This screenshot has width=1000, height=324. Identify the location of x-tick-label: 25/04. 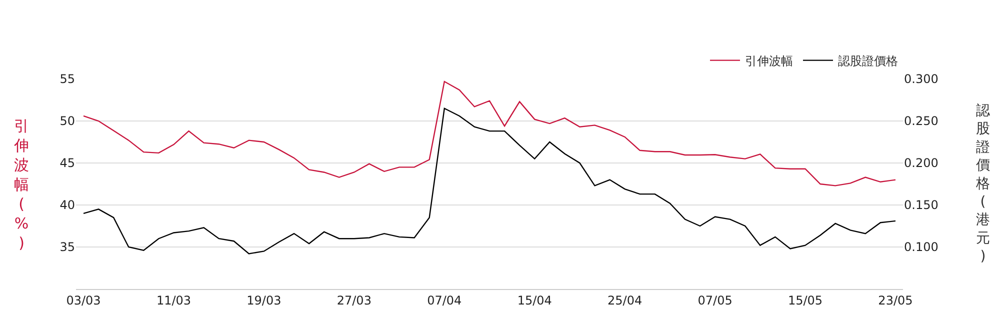
(625, 300).